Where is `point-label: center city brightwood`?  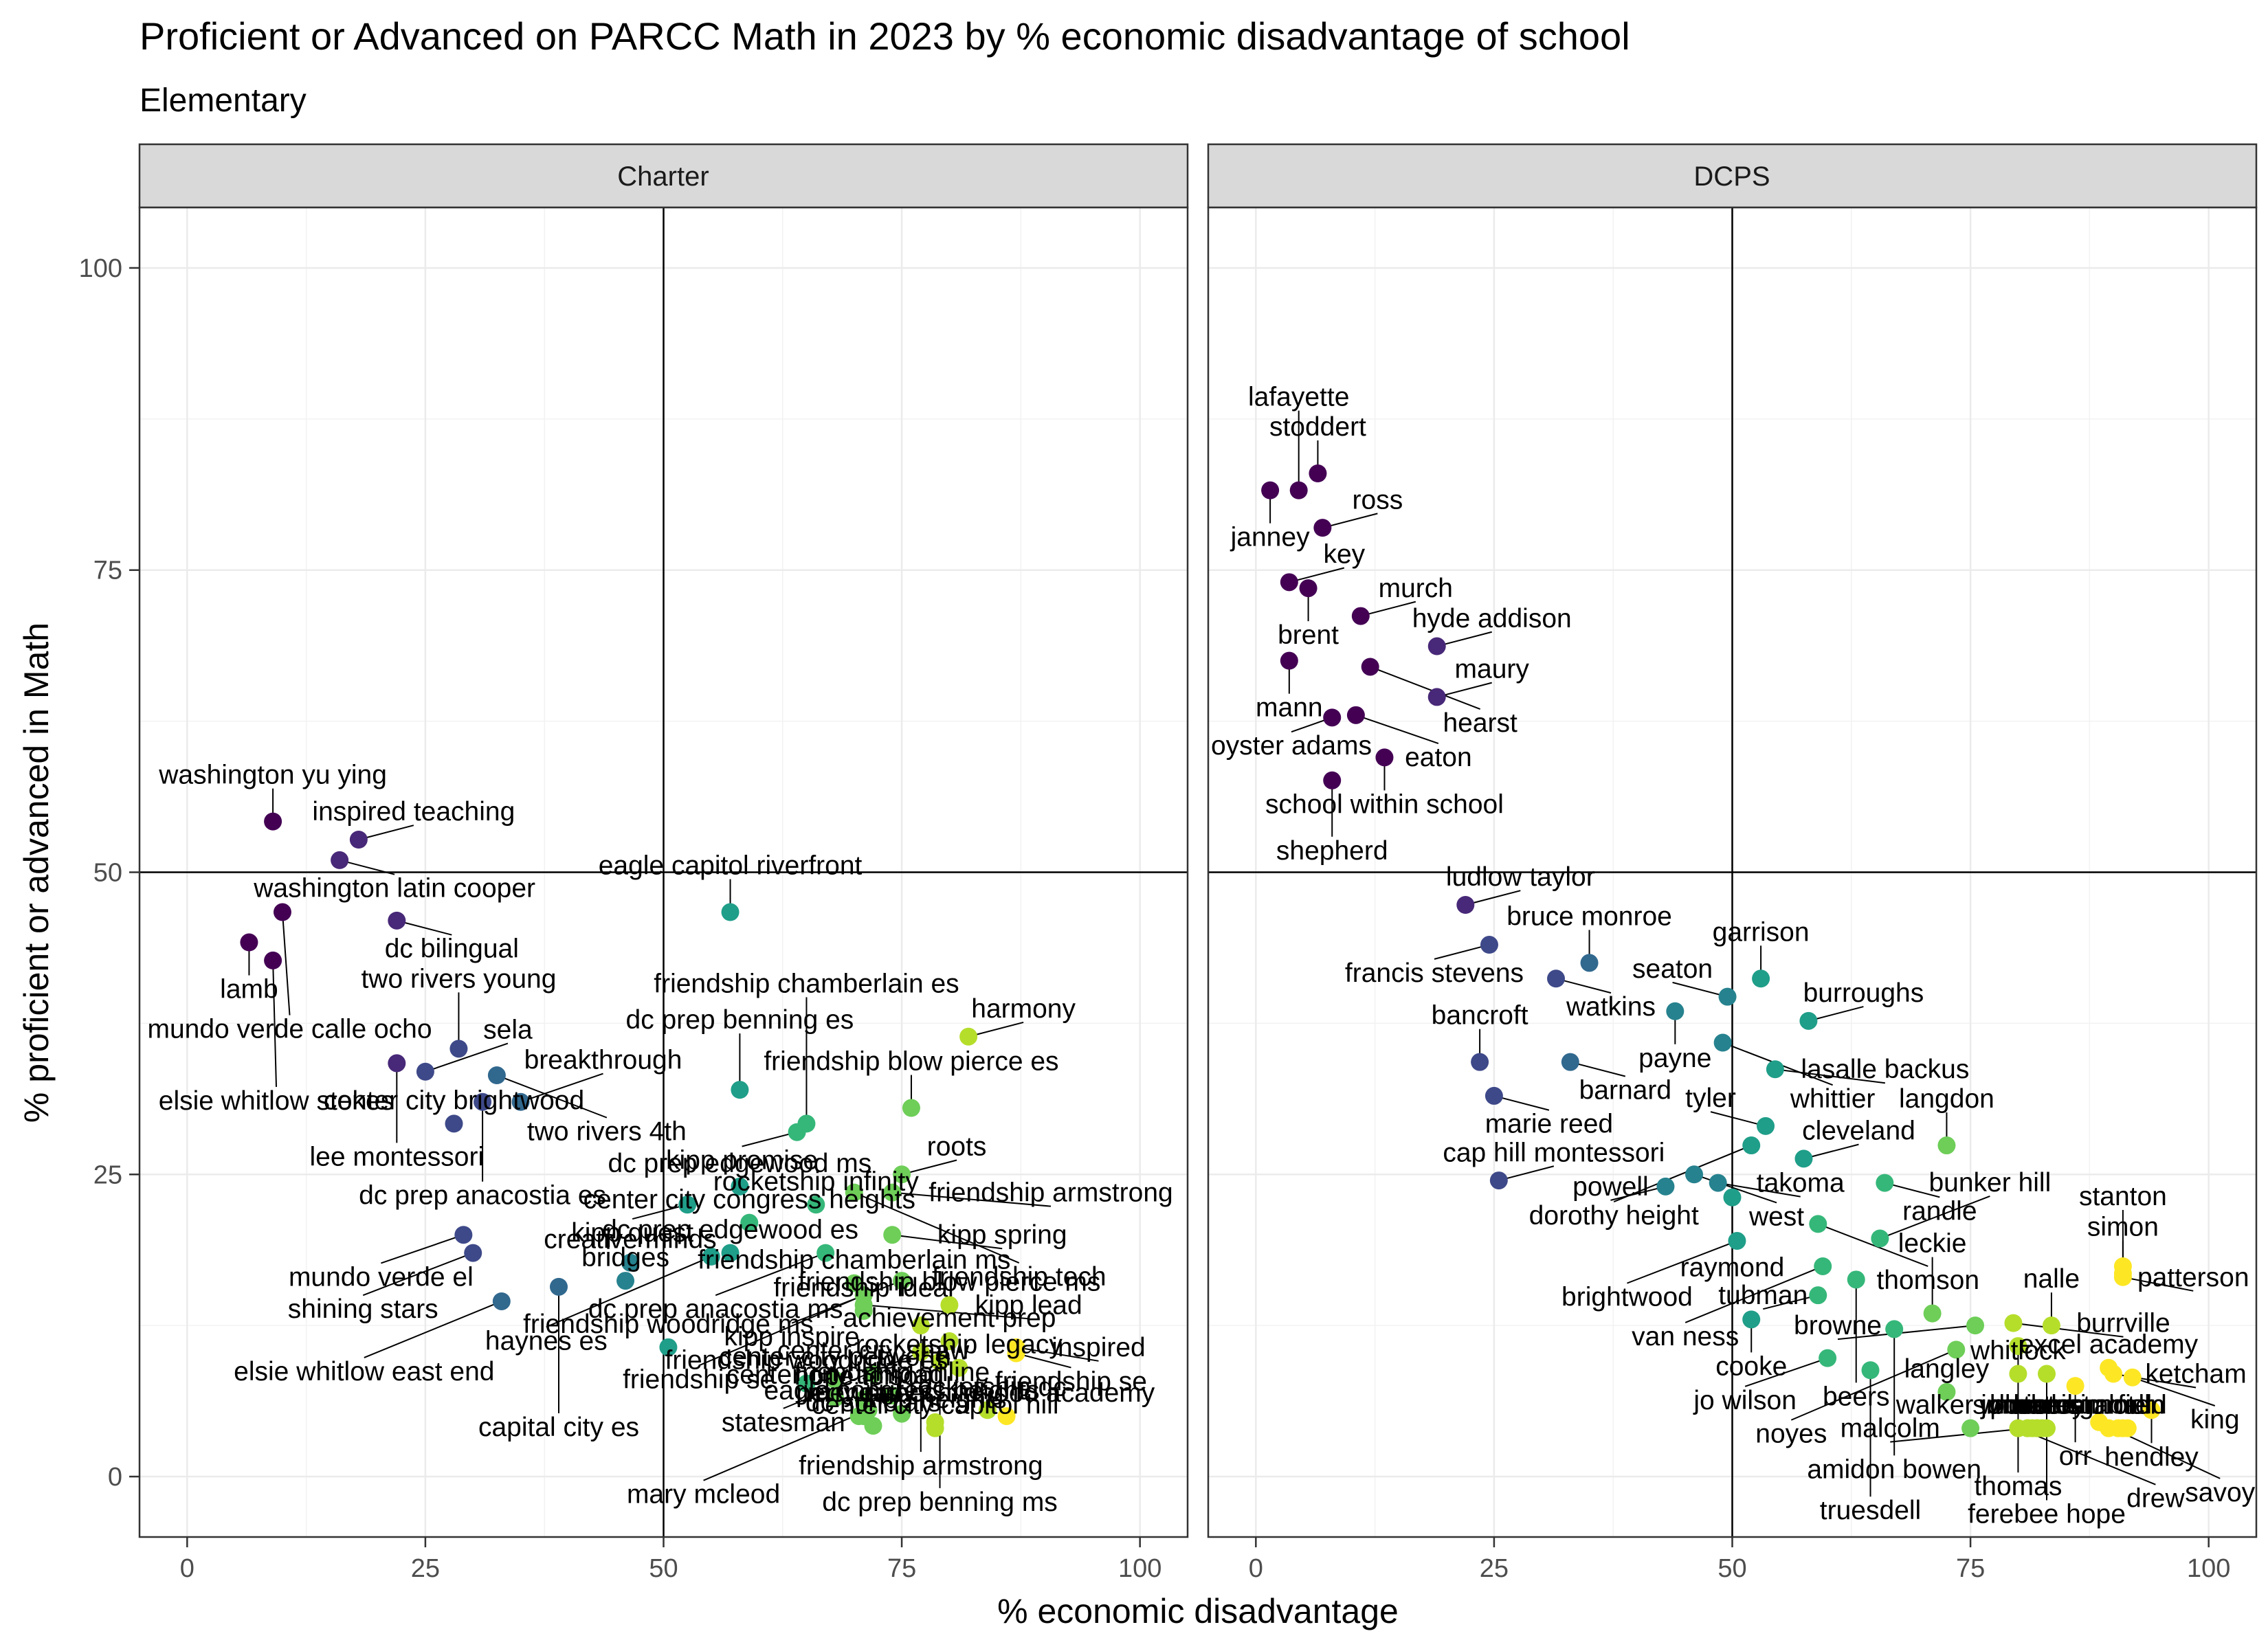 point-label: center city brightwood is located at coordinates (454, 1100).